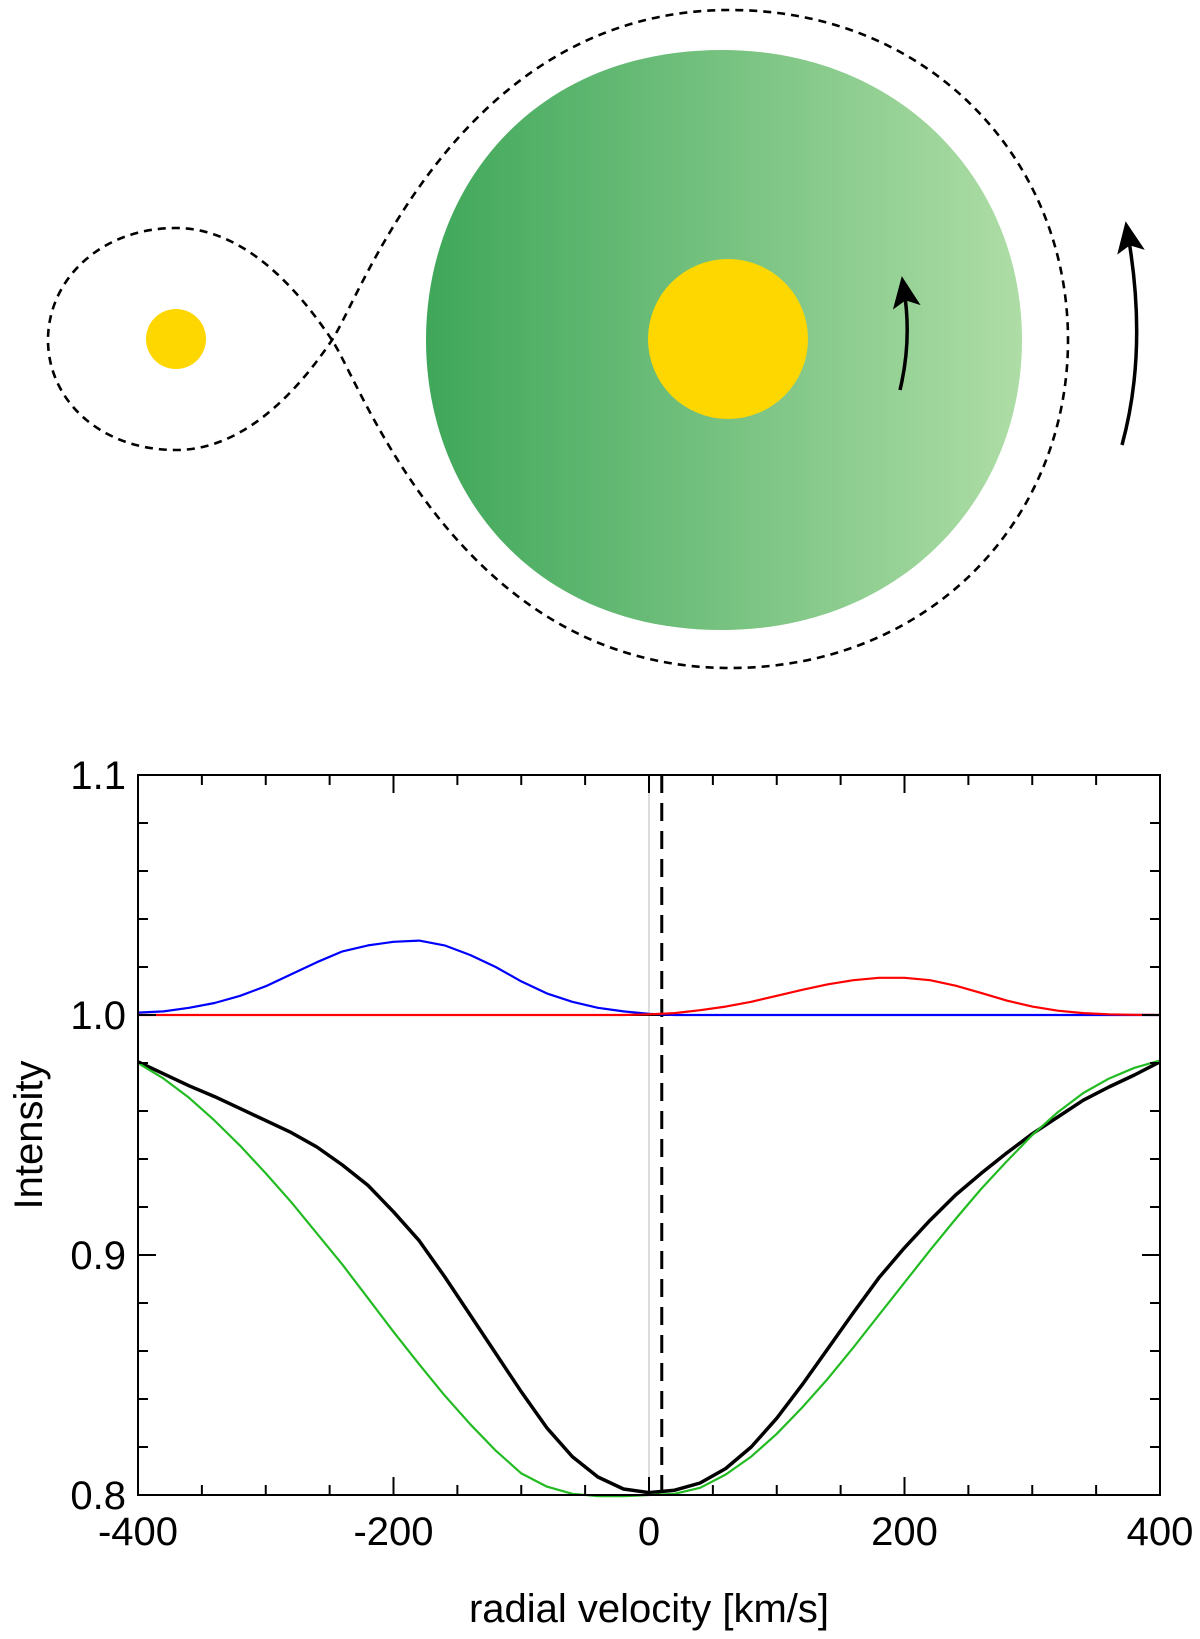  I want to click on primary-core-star, so click(728, 339).